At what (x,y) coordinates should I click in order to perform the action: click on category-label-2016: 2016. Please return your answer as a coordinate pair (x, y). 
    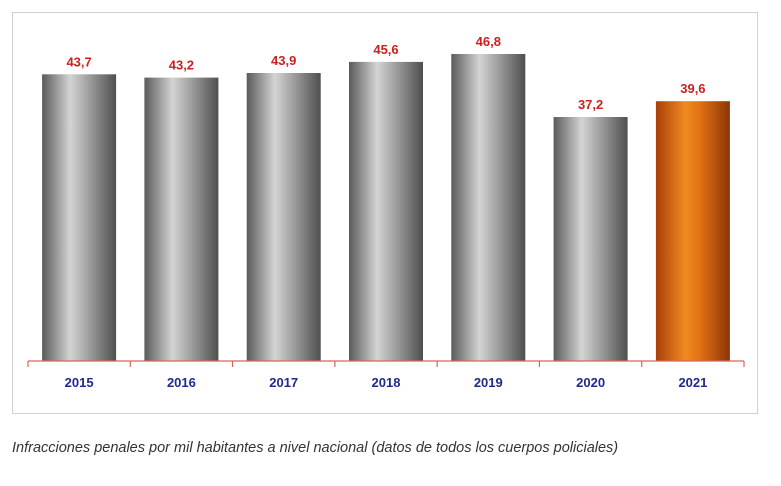
    Looking at the image, I should click on (181, 382).